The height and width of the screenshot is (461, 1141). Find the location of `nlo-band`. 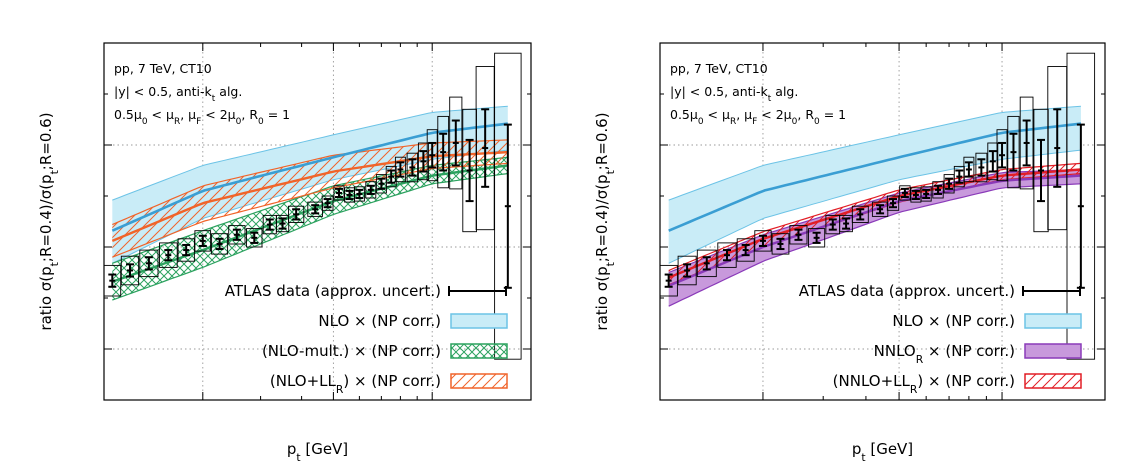

nlo-band is located at coordinates (874, 185).